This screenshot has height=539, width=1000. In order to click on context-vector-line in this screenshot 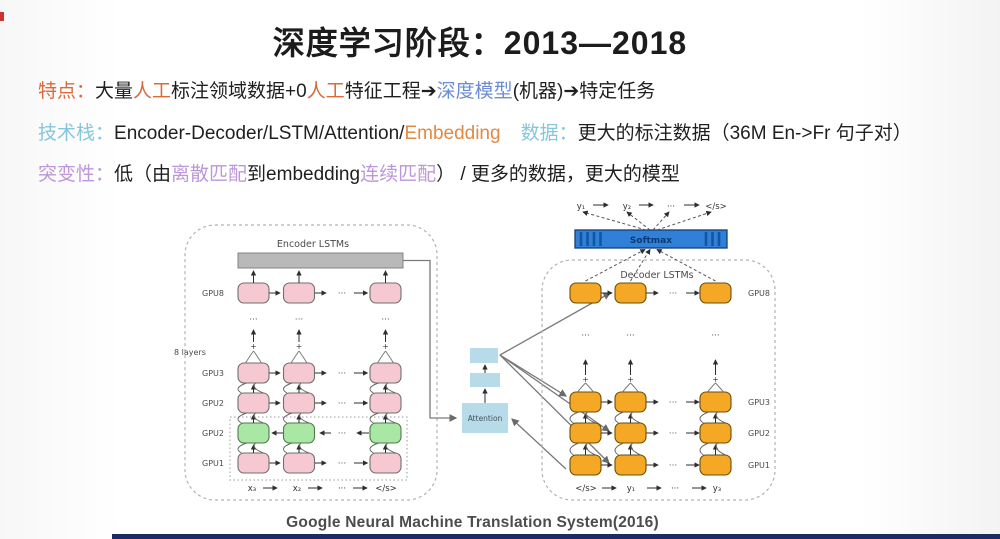, I will do `click(554, 393)`.